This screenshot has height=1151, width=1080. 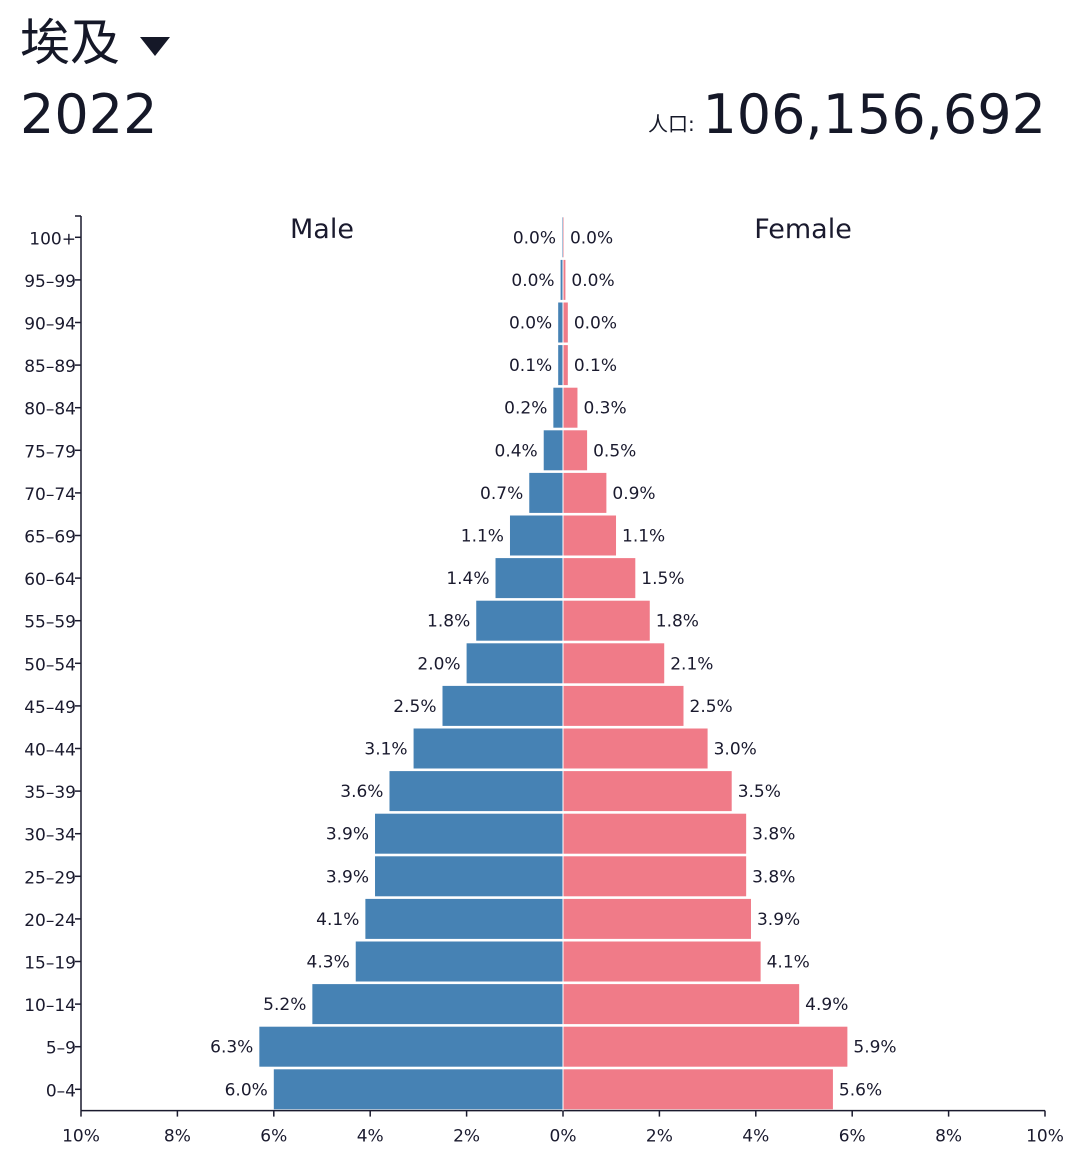 What do you see at coordinates (50, 878) in the screenshot?
I see `y-tick-label: 25–29` at bounding box center [50, 878].